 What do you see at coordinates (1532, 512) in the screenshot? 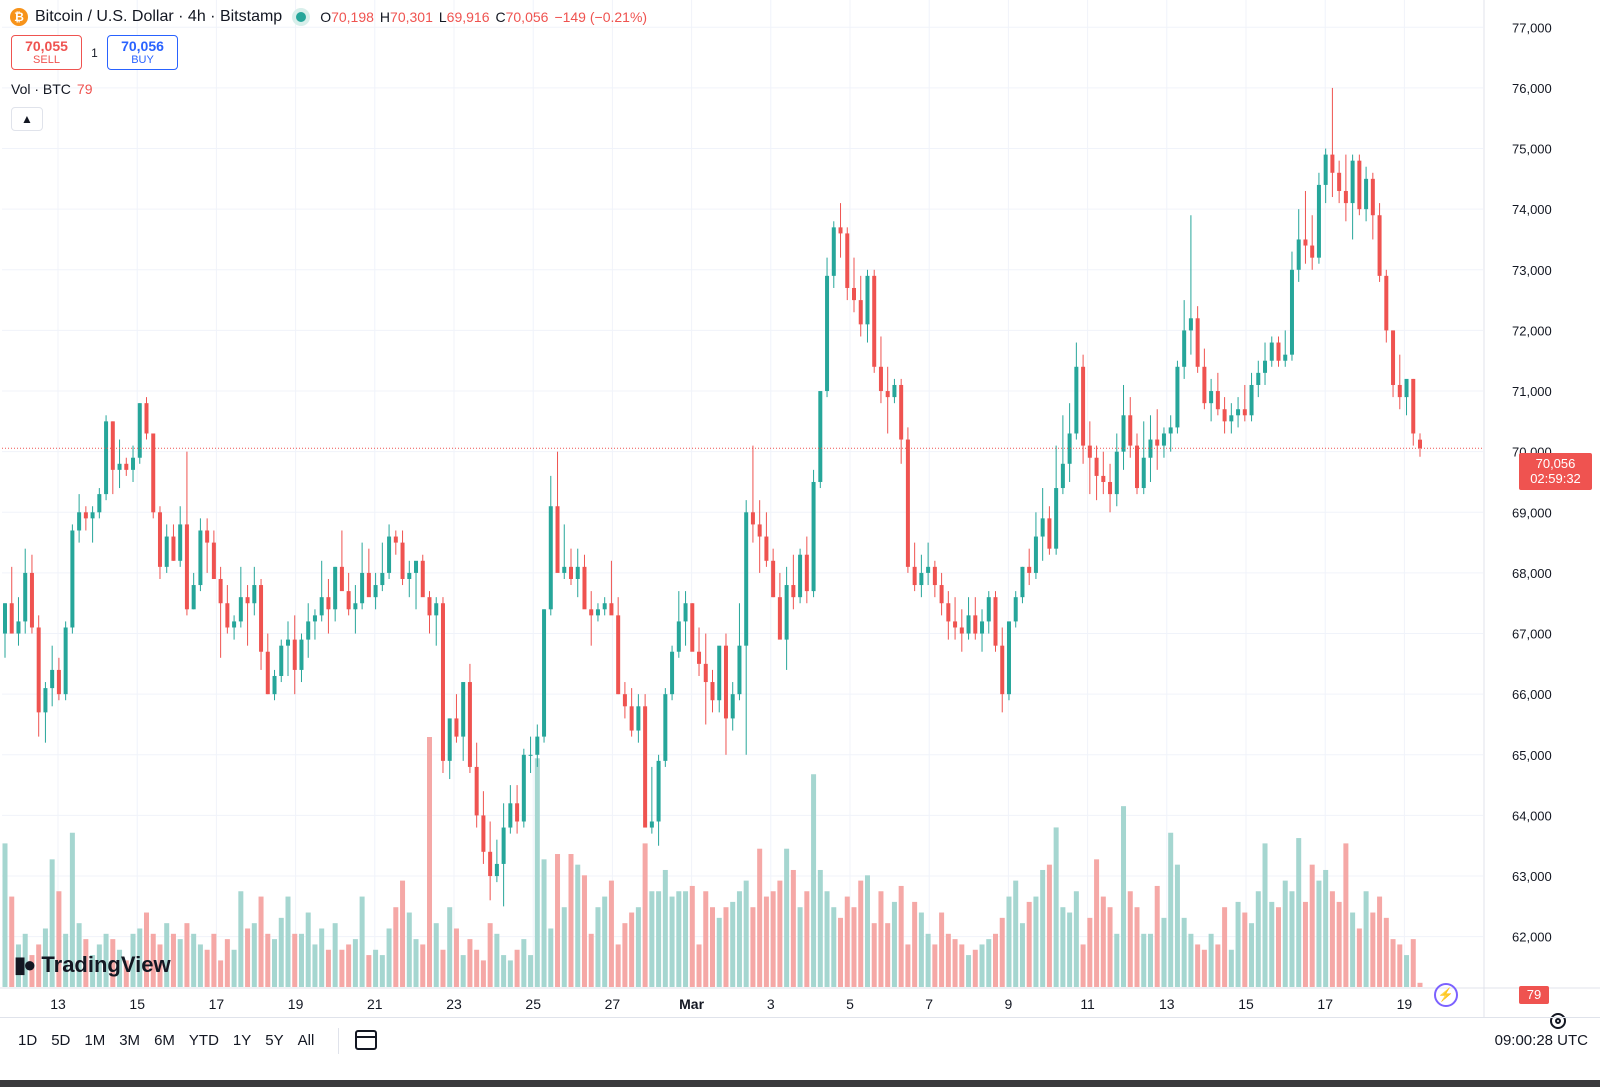
I see `y-tick-label: 69,000` at bounding box center [1532, 512].